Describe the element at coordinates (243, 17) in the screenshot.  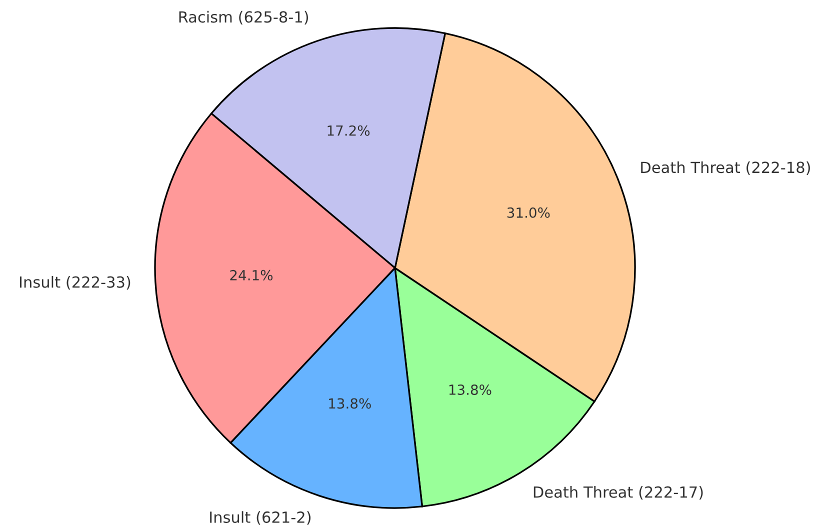
I see `slice-label: Racism (625-8-1)` at that location.